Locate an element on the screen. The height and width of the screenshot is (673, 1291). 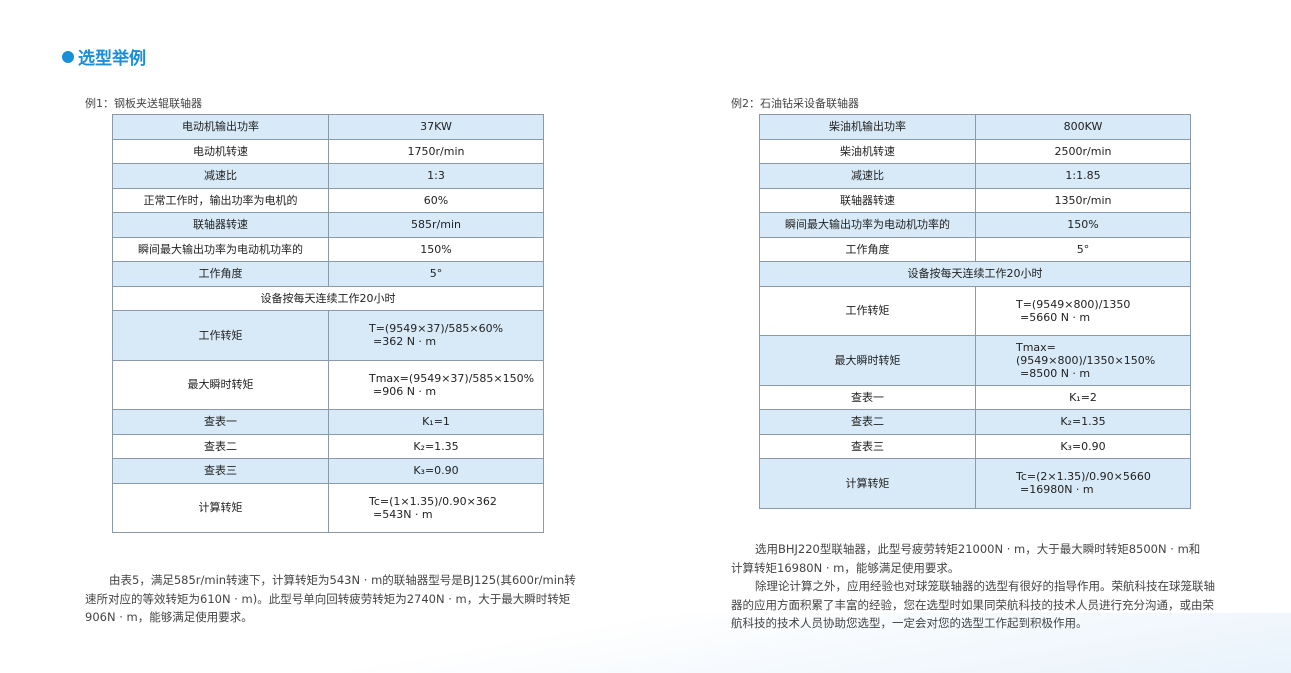
formula-line: Tc=(1×1.35)/0.90×362 is located at coordinates (433, 501).